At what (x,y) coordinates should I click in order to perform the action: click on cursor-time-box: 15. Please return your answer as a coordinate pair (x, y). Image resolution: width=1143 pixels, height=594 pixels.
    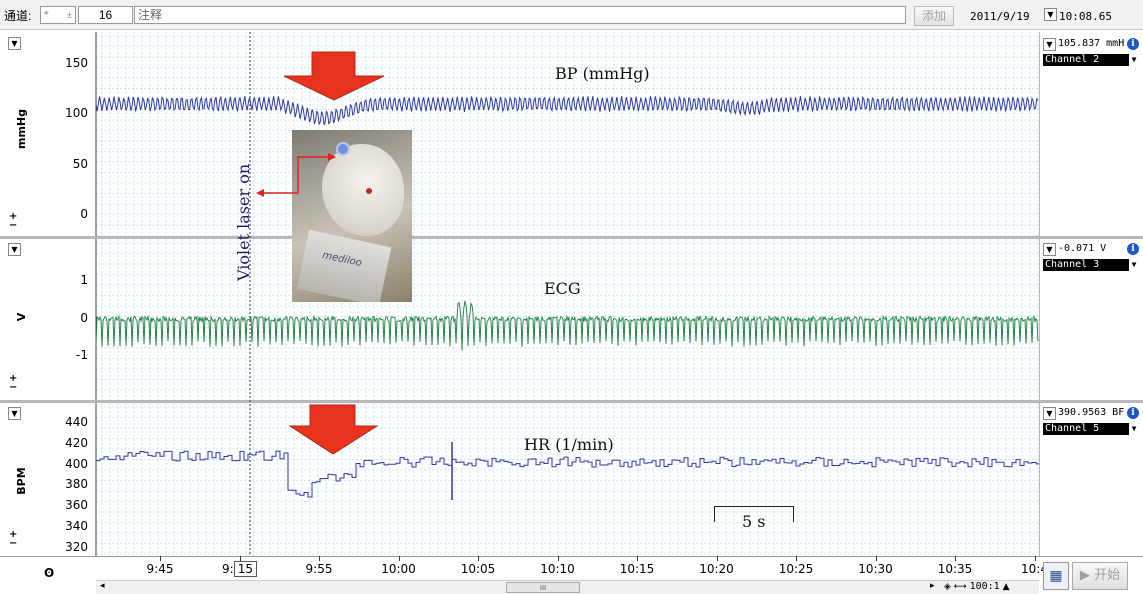
    Looking at the image, I should click on (245, 569).